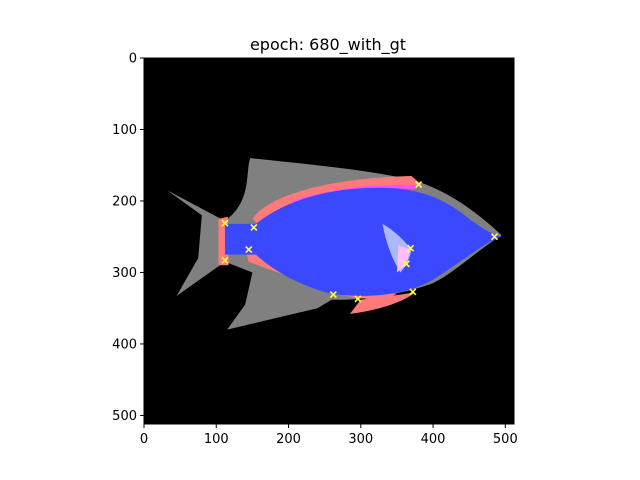  What do you see at coordinates (216, 439) in the screenshot?
I see `x-tick-label: 100` at bounding box center [216, 439].